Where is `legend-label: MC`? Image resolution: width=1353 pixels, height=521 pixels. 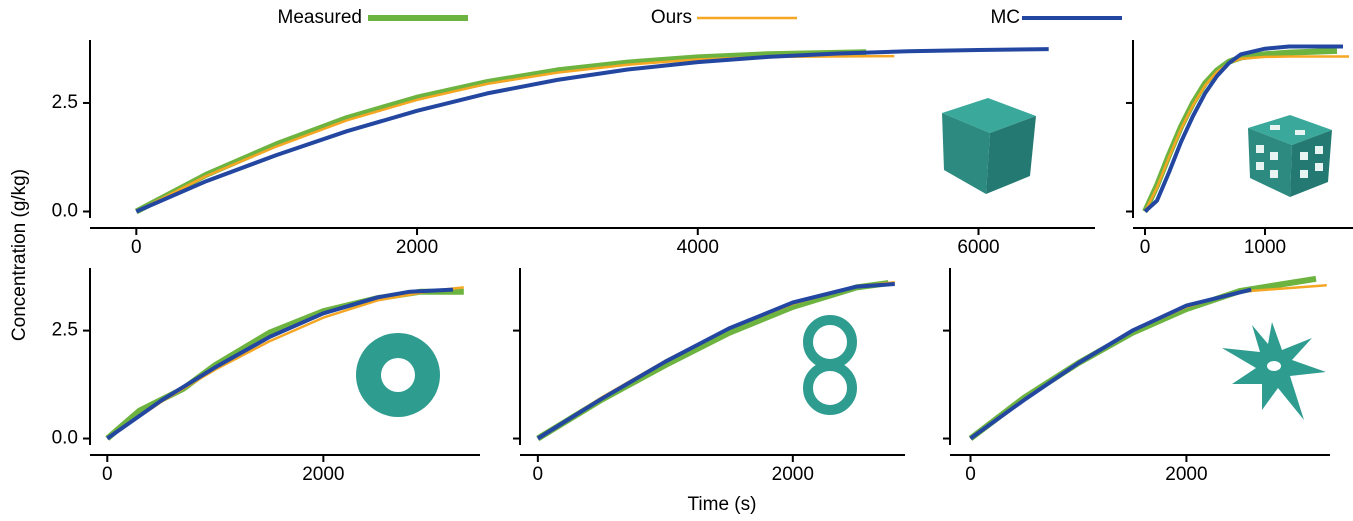
legend-label: MC is located at coordinates (1005, 17).